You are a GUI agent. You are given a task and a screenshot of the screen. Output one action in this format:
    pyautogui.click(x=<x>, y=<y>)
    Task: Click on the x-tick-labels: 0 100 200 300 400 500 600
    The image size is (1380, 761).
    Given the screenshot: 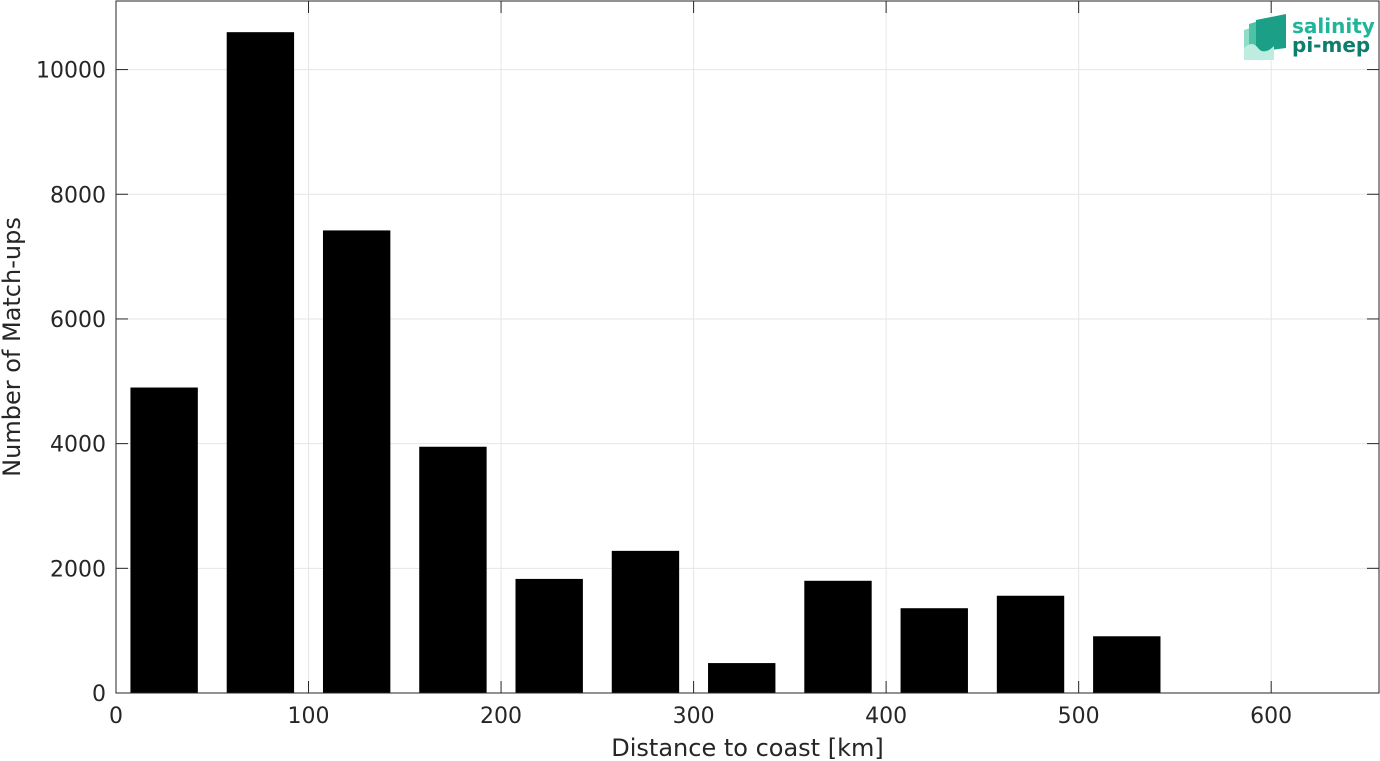 What is the action you would take?
    pyautogui.click(x=700, y=716)
    